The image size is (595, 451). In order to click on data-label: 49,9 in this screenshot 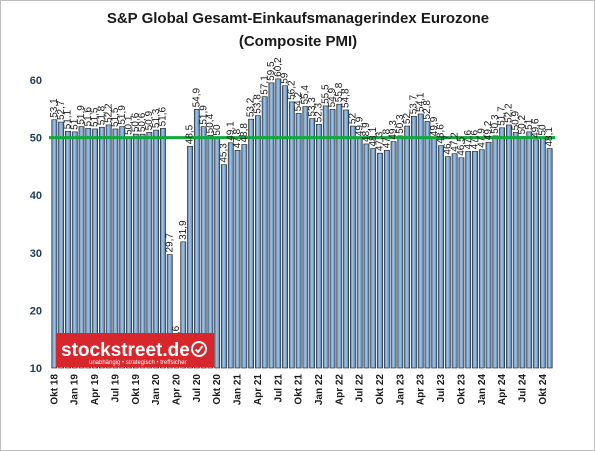, I will do `click(434, 126)`.